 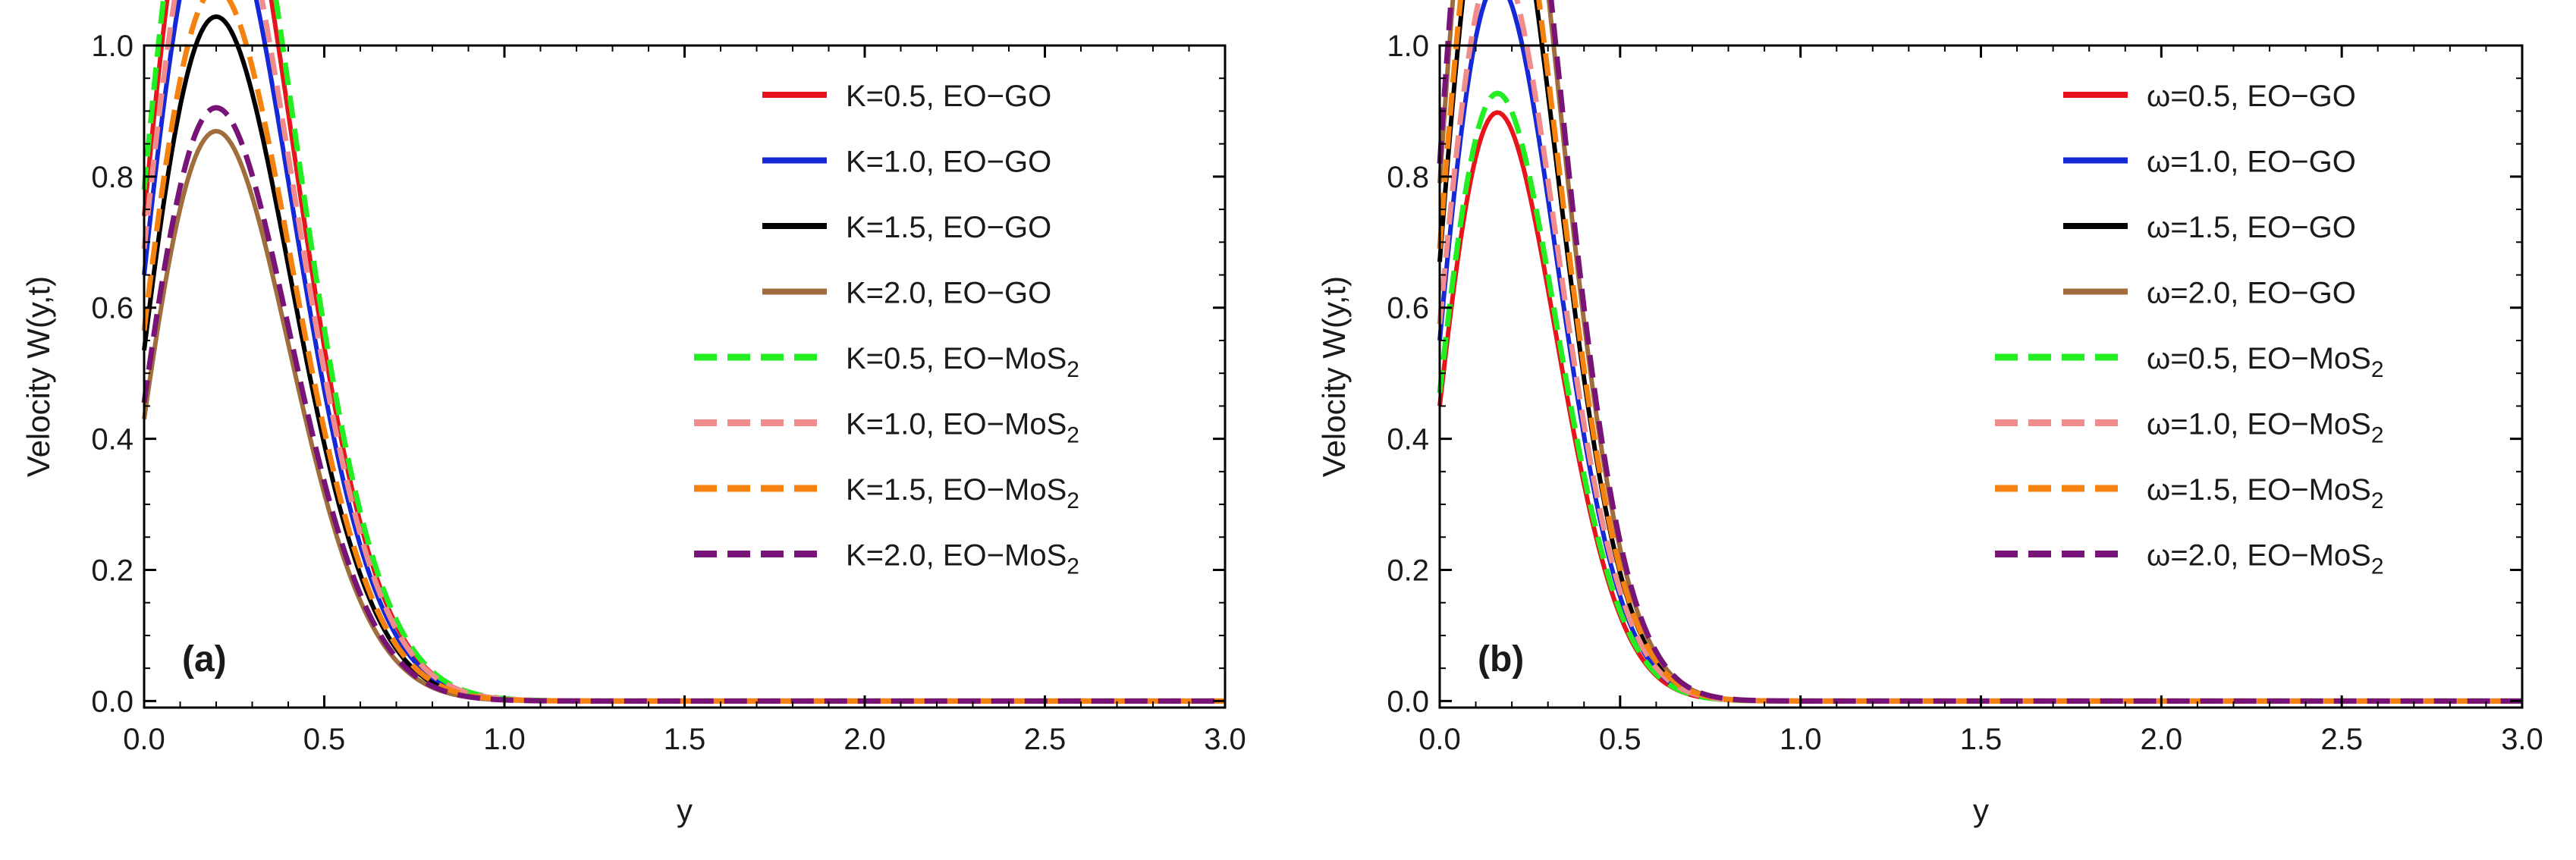 I want to click on legend-label: K=1.0, EO−MoS2, so click(x=962, y=428).